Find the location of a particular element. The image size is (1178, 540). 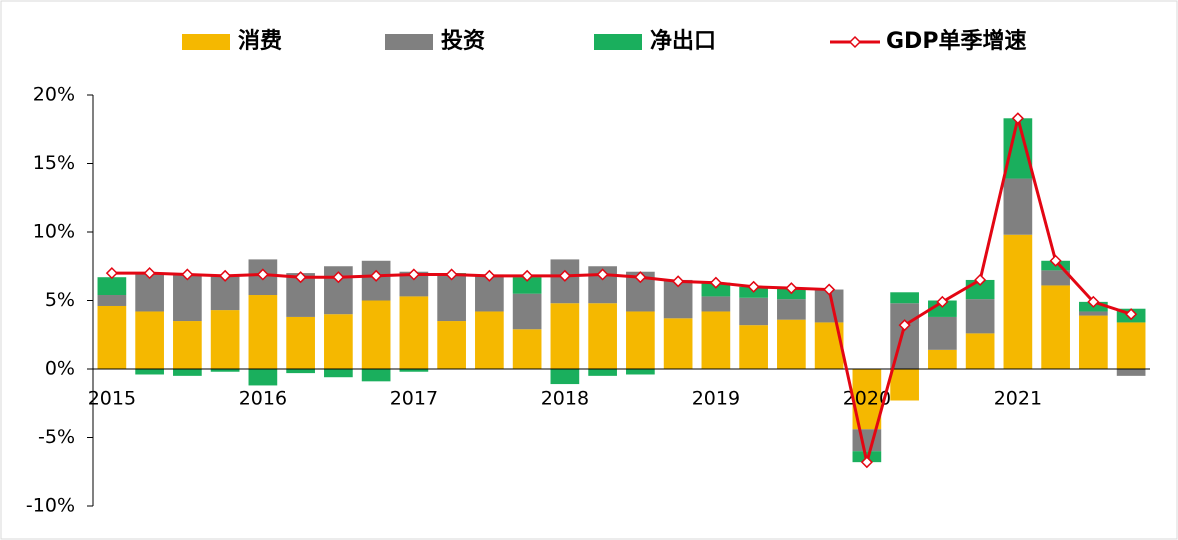

y-tick-label: 20% is located at coordinates (54, 95).